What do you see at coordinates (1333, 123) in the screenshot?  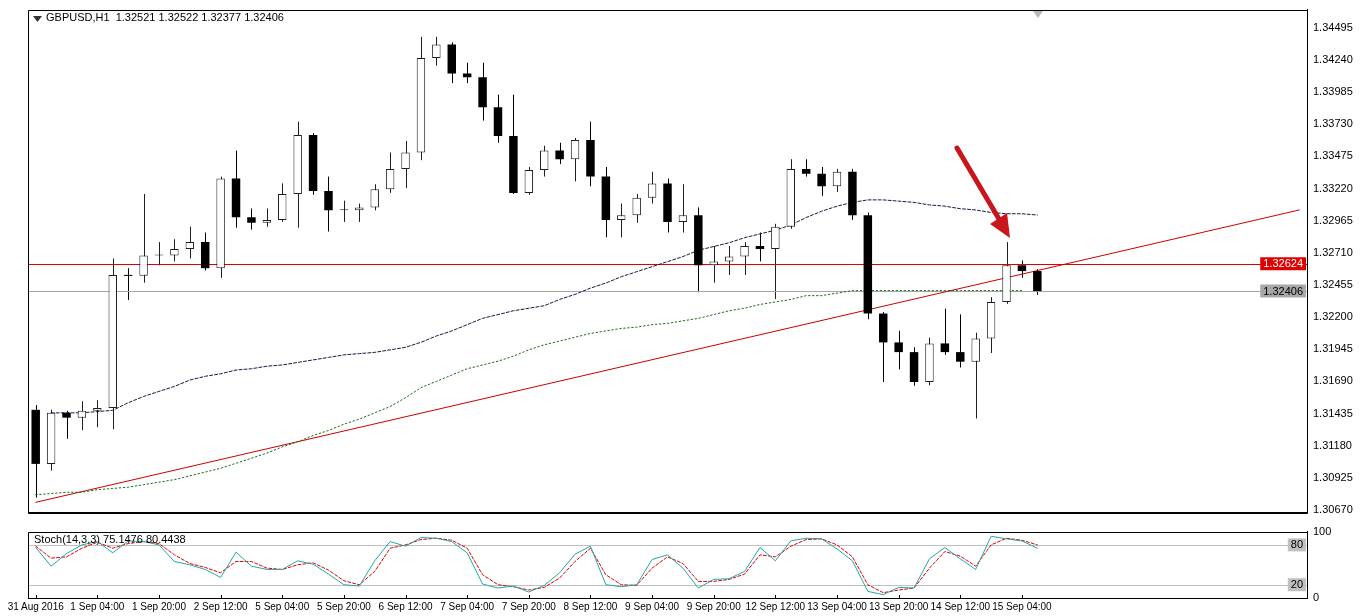 I see `y-tick-label: 1.33730` at bounding box center [1333, 123].